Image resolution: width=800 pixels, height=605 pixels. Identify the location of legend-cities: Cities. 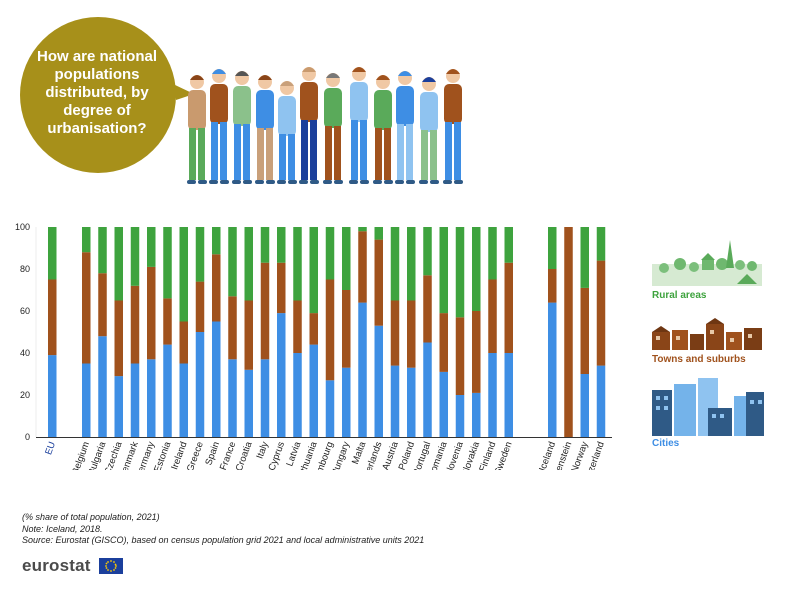
(708, 413).